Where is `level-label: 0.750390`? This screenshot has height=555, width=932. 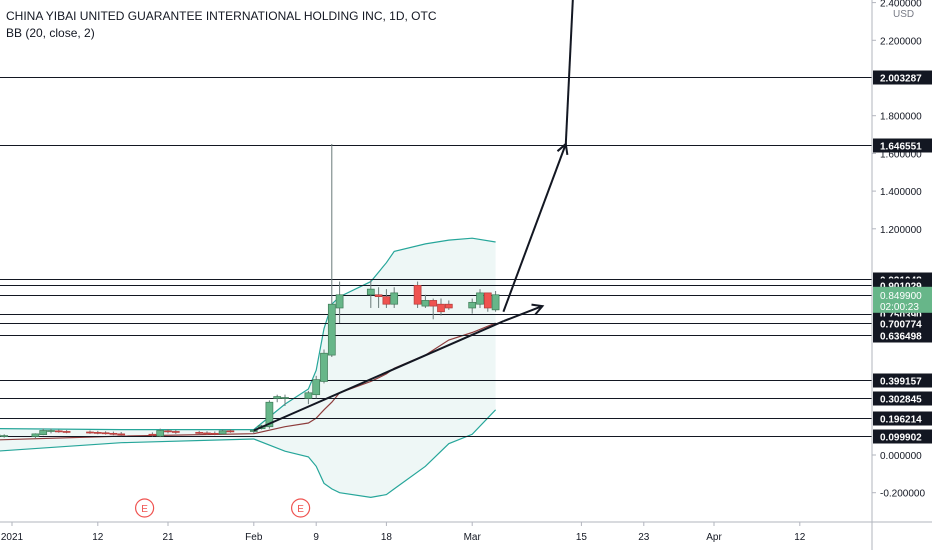 level-label: 0.750390 is located at coordinates (901, 316).